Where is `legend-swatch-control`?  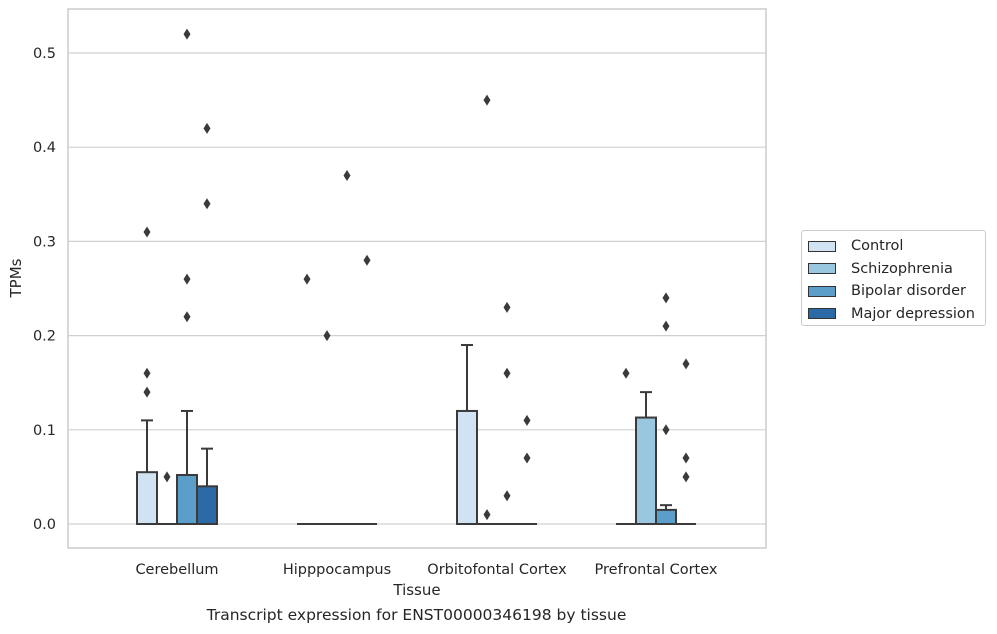
legend-swatch-control is located at coordinates (822, 246).